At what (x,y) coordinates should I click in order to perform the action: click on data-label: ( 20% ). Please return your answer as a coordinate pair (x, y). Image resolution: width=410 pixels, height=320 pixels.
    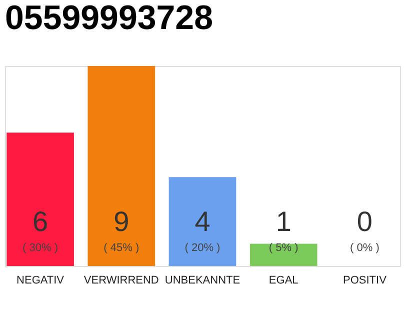
    Looking at the image, I should click on (202, 248).